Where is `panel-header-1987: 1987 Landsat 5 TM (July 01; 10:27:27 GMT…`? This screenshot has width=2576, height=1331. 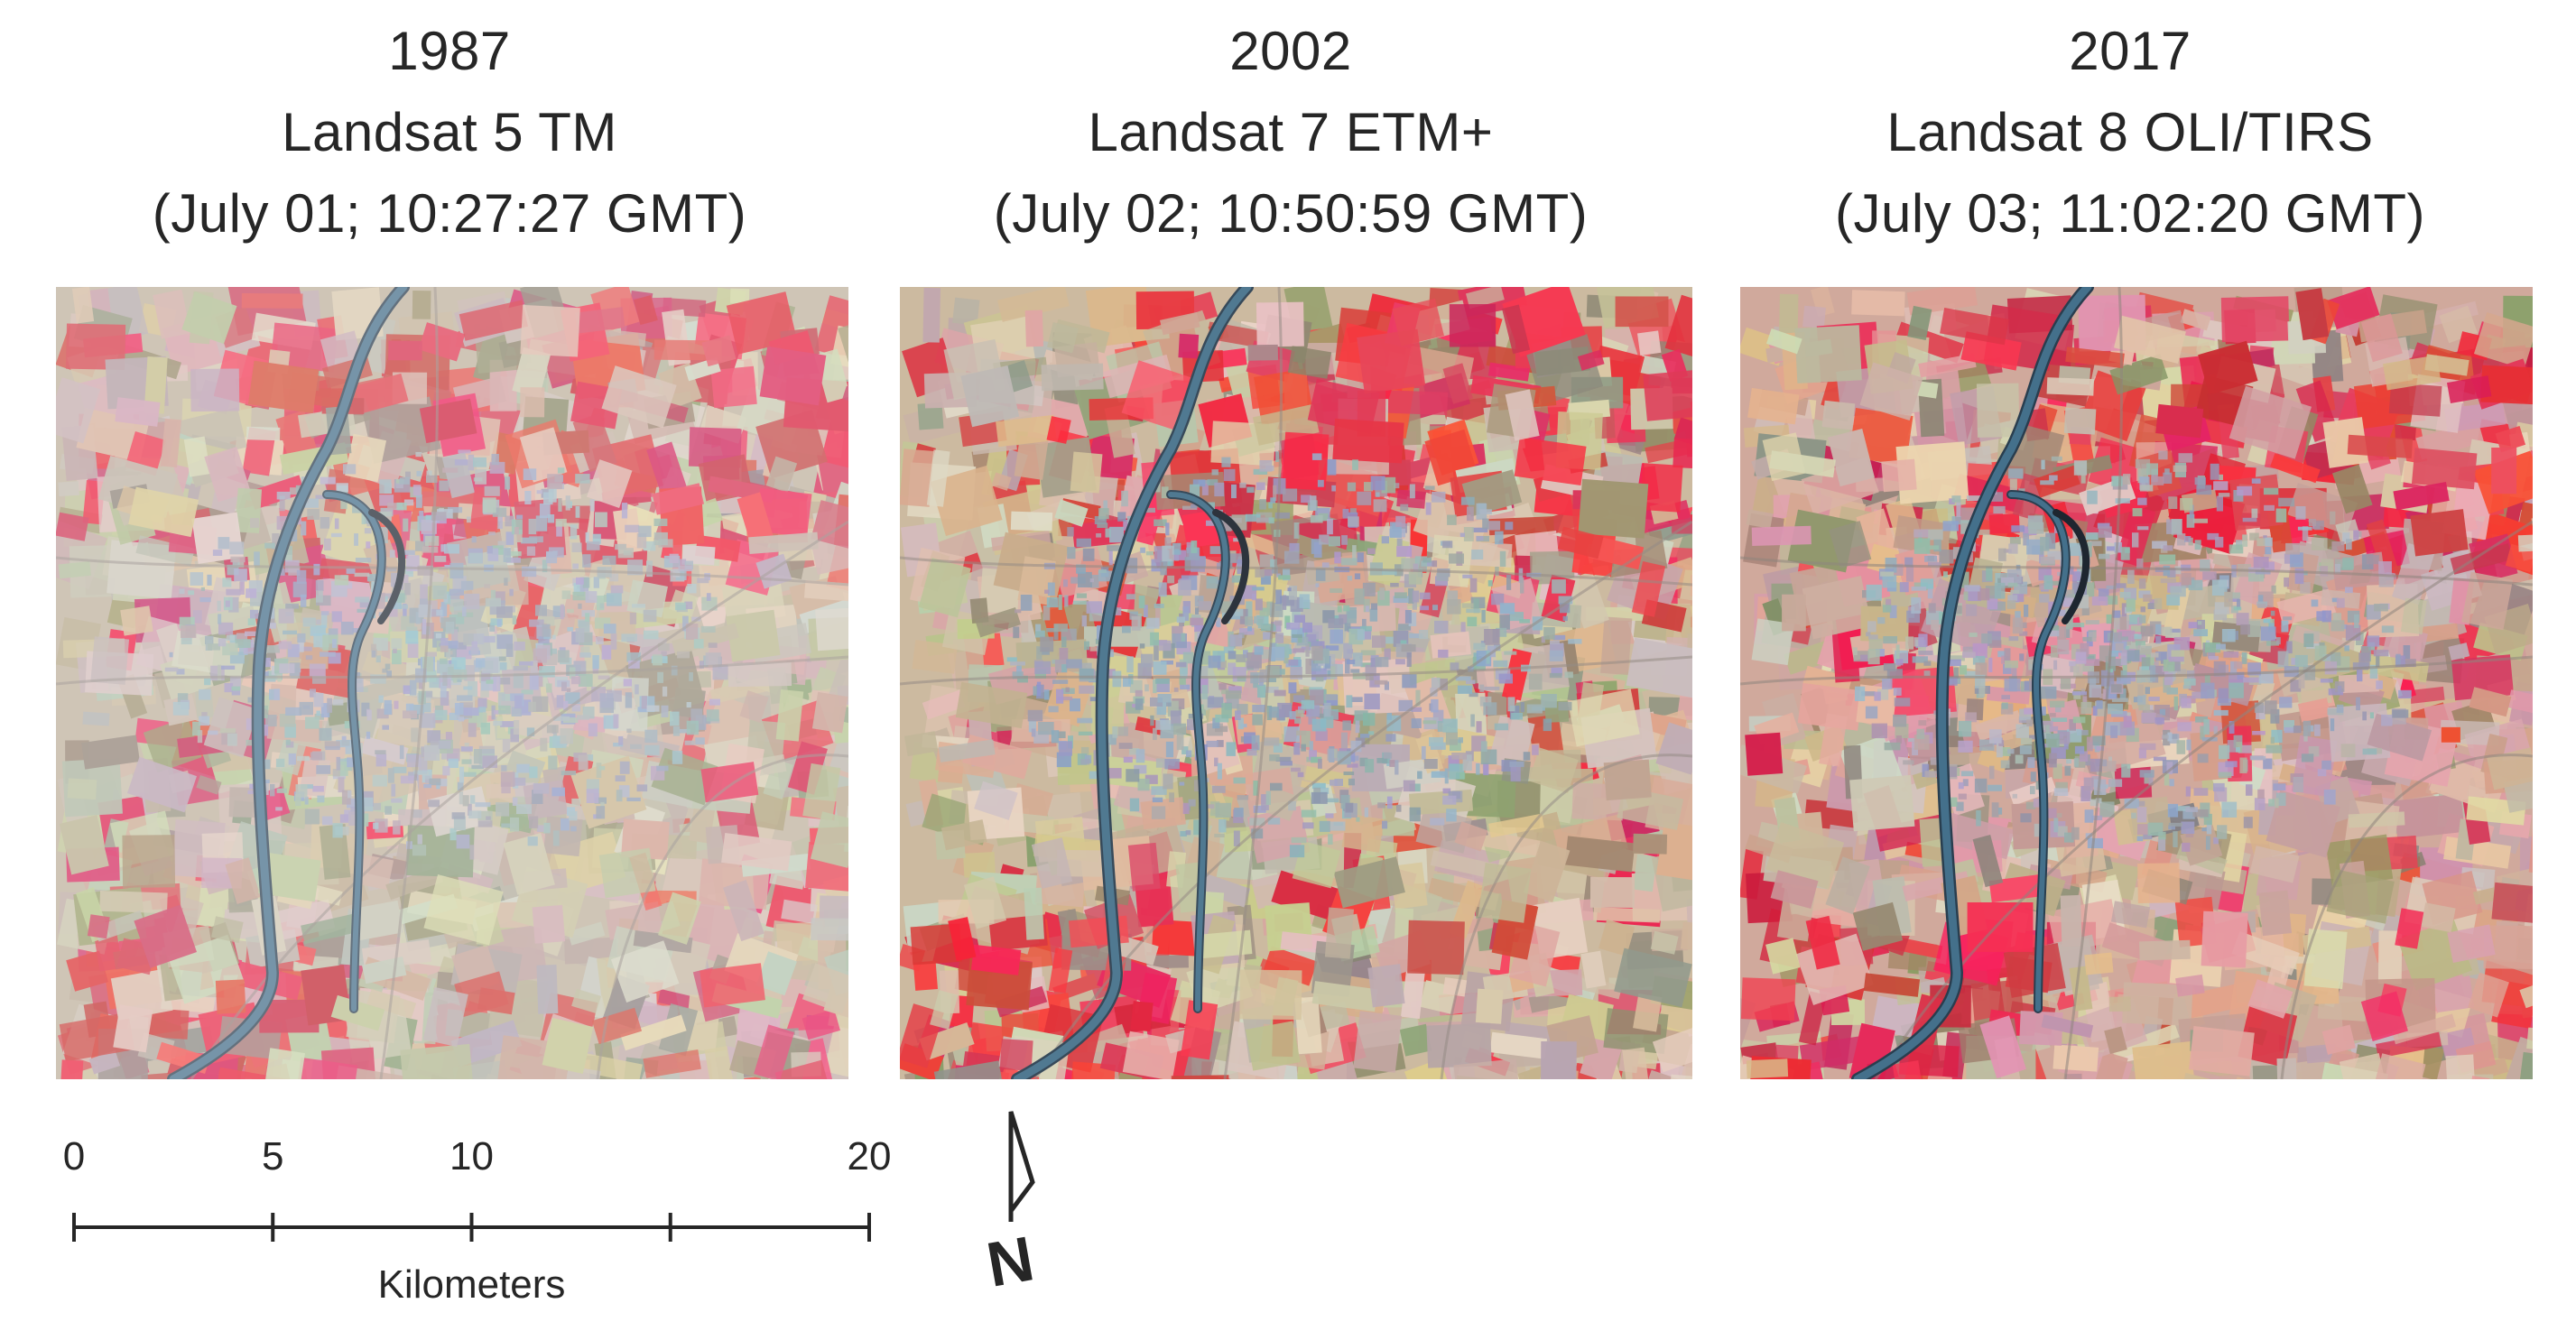
panel-header-1987: 1987 Landsat 5 TM (July 01; 10:27:27 GMT… is located at coordinates (449, 132).